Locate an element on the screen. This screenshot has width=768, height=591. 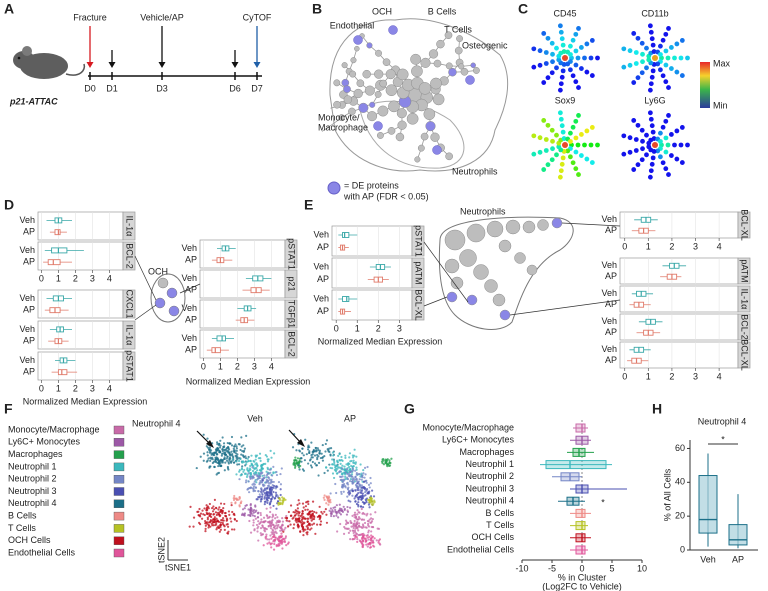
x-tick-label: 4 is located at coordinates (109, 388).